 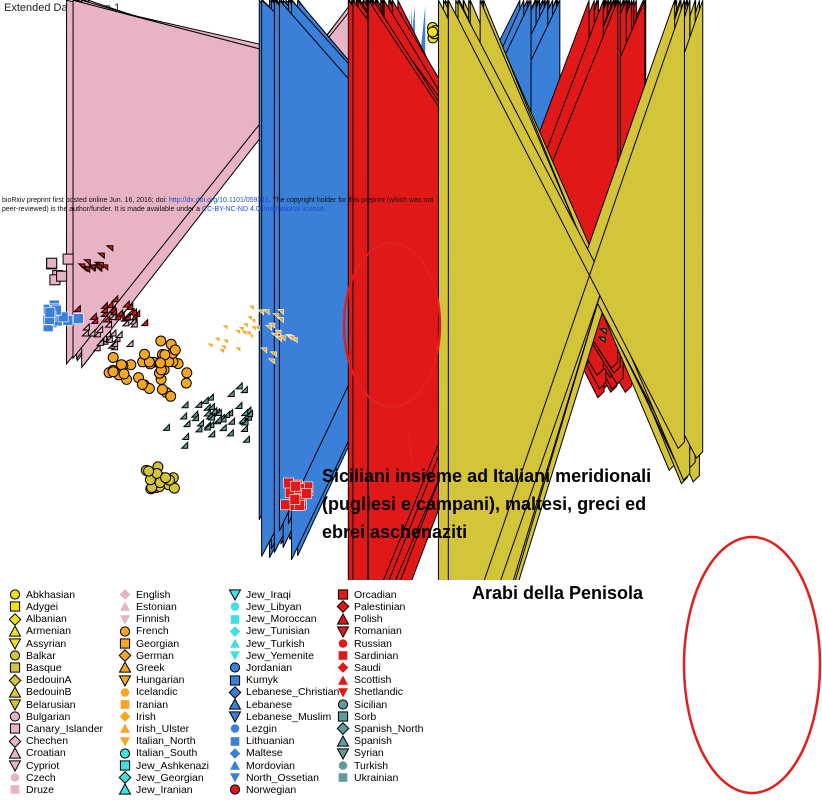 I want to click on sicilian-annotation-line-2: (pugliesi e campani), maltesi, greci ed, so click(x=484, y=504).